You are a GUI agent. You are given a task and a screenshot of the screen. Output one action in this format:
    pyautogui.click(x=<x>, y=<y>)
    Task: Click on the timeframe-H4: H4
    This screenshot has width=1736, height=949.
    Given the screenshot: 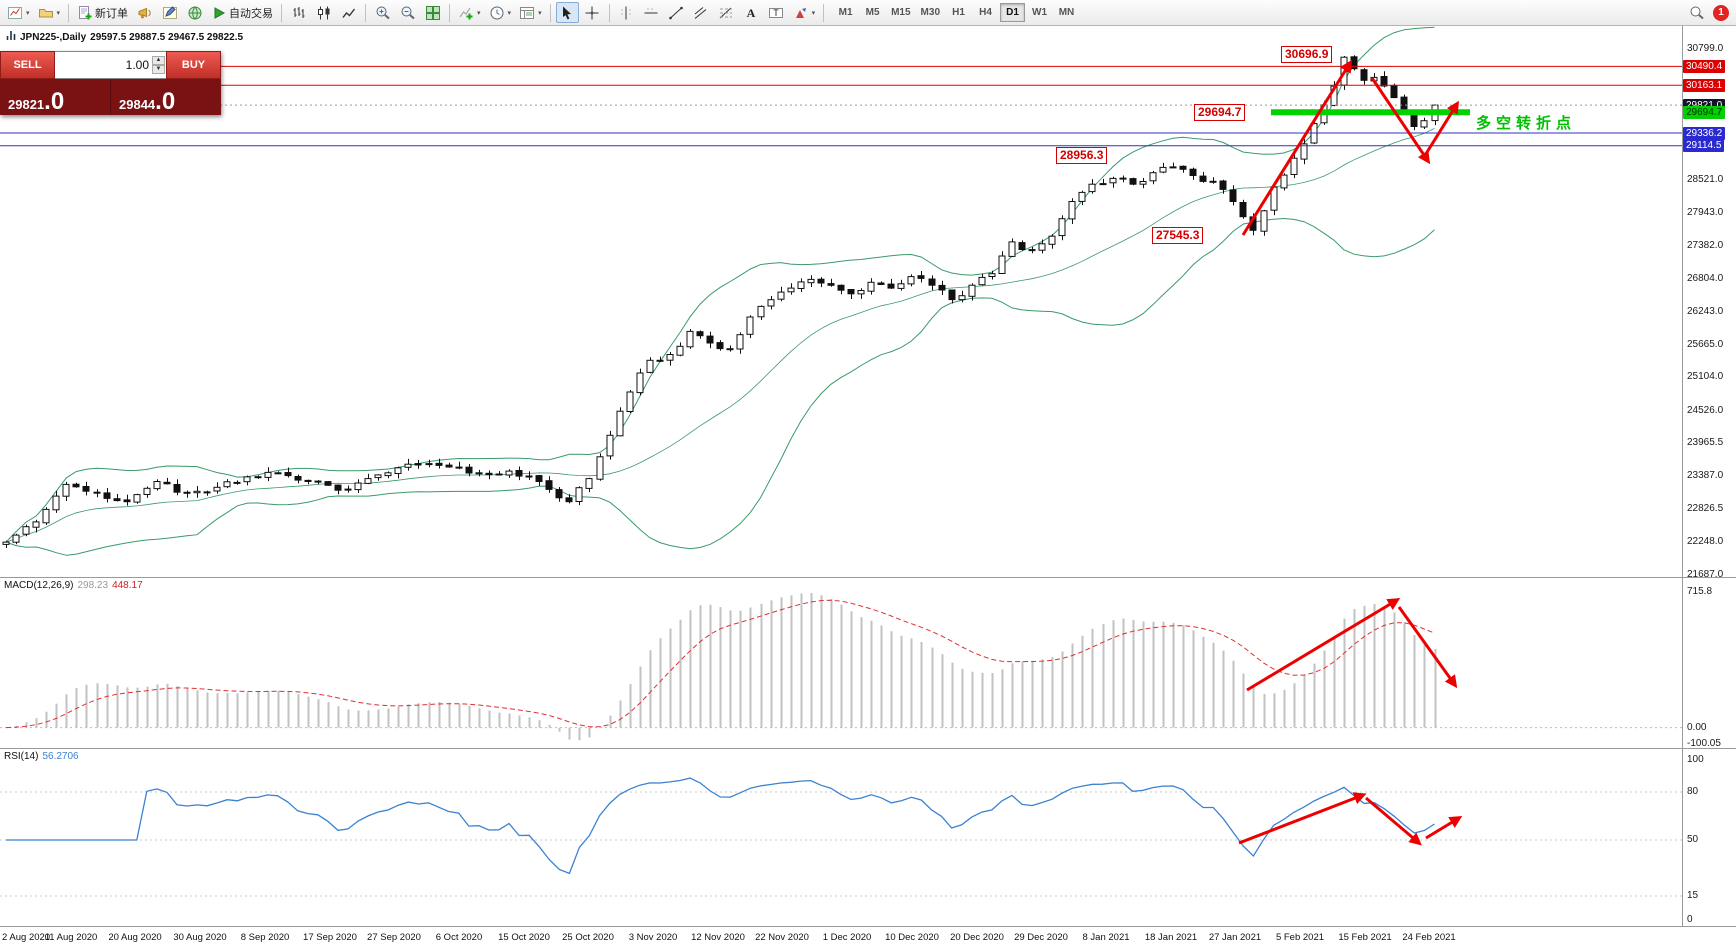 What is the action you would take?
    pyautogui.click(x=985, y=12)
    